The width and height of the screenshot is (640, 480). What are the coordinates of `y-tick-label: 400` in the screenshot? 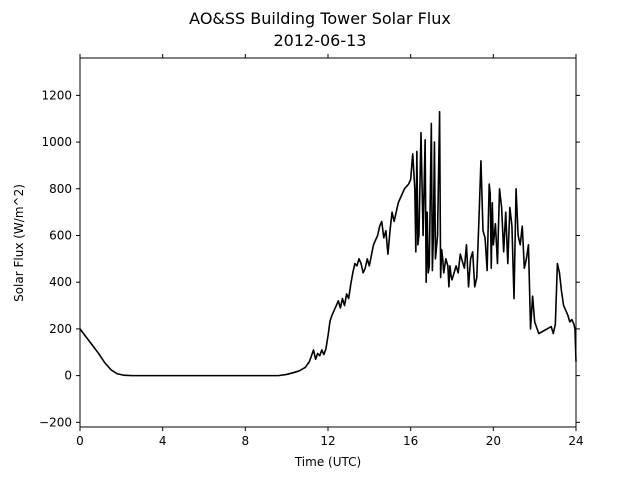 It's located at (60, 282).